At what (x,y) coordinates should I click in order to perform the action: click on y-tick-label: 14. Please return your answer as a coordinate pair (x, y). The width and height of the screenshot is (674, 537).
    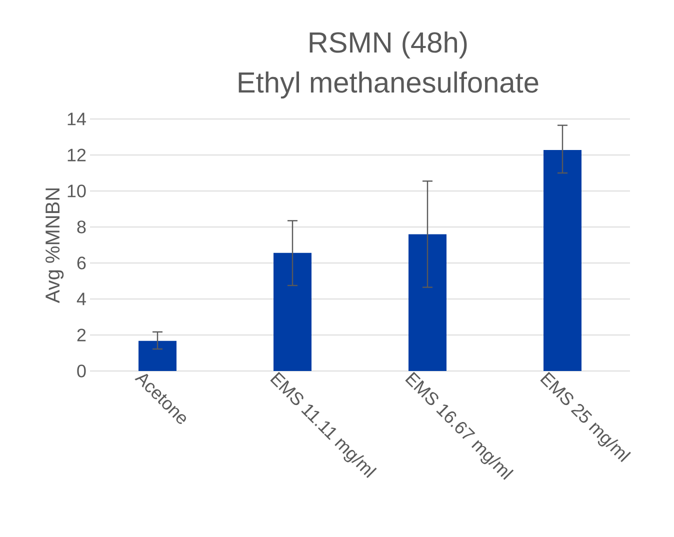
    Looking at the image, I should click on (77, 119).